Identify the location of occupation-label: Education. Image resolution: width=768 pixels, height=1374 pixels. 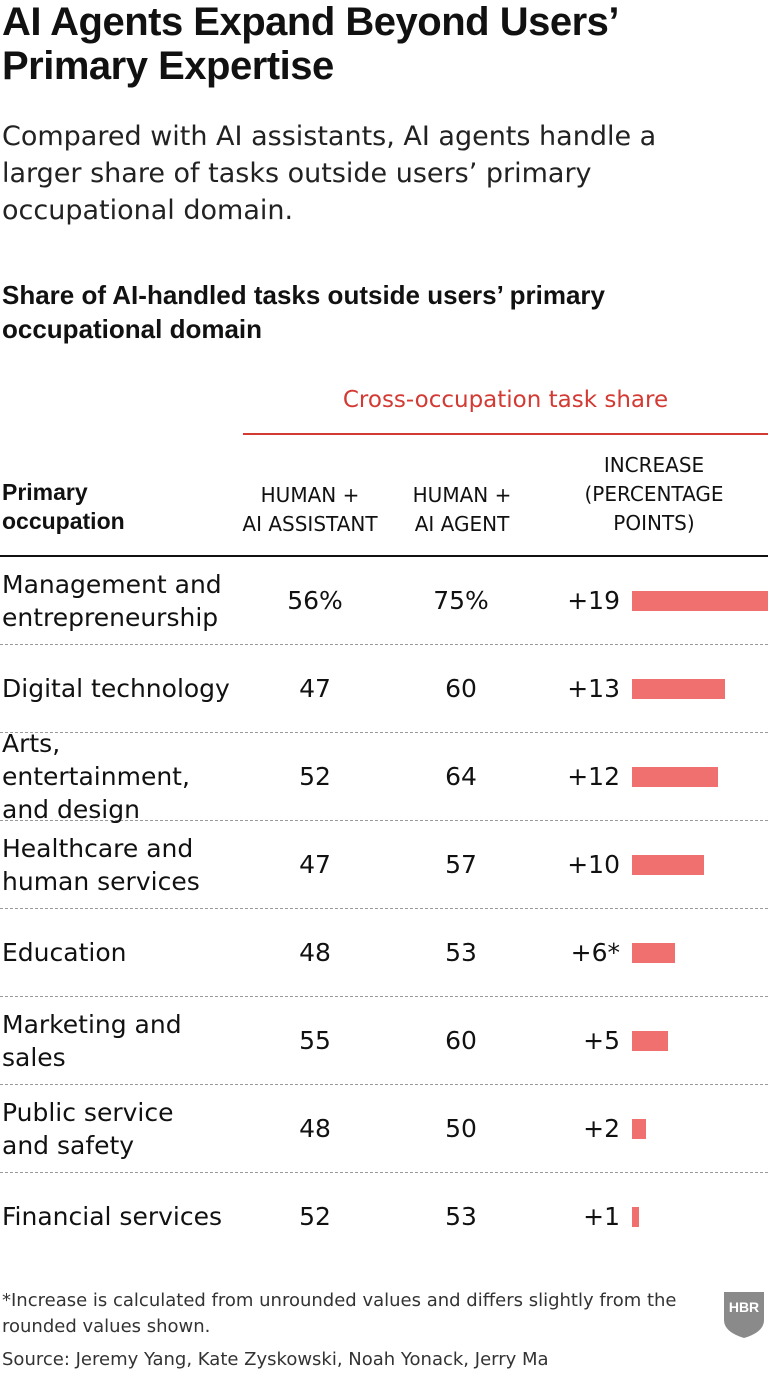
(64, 952).